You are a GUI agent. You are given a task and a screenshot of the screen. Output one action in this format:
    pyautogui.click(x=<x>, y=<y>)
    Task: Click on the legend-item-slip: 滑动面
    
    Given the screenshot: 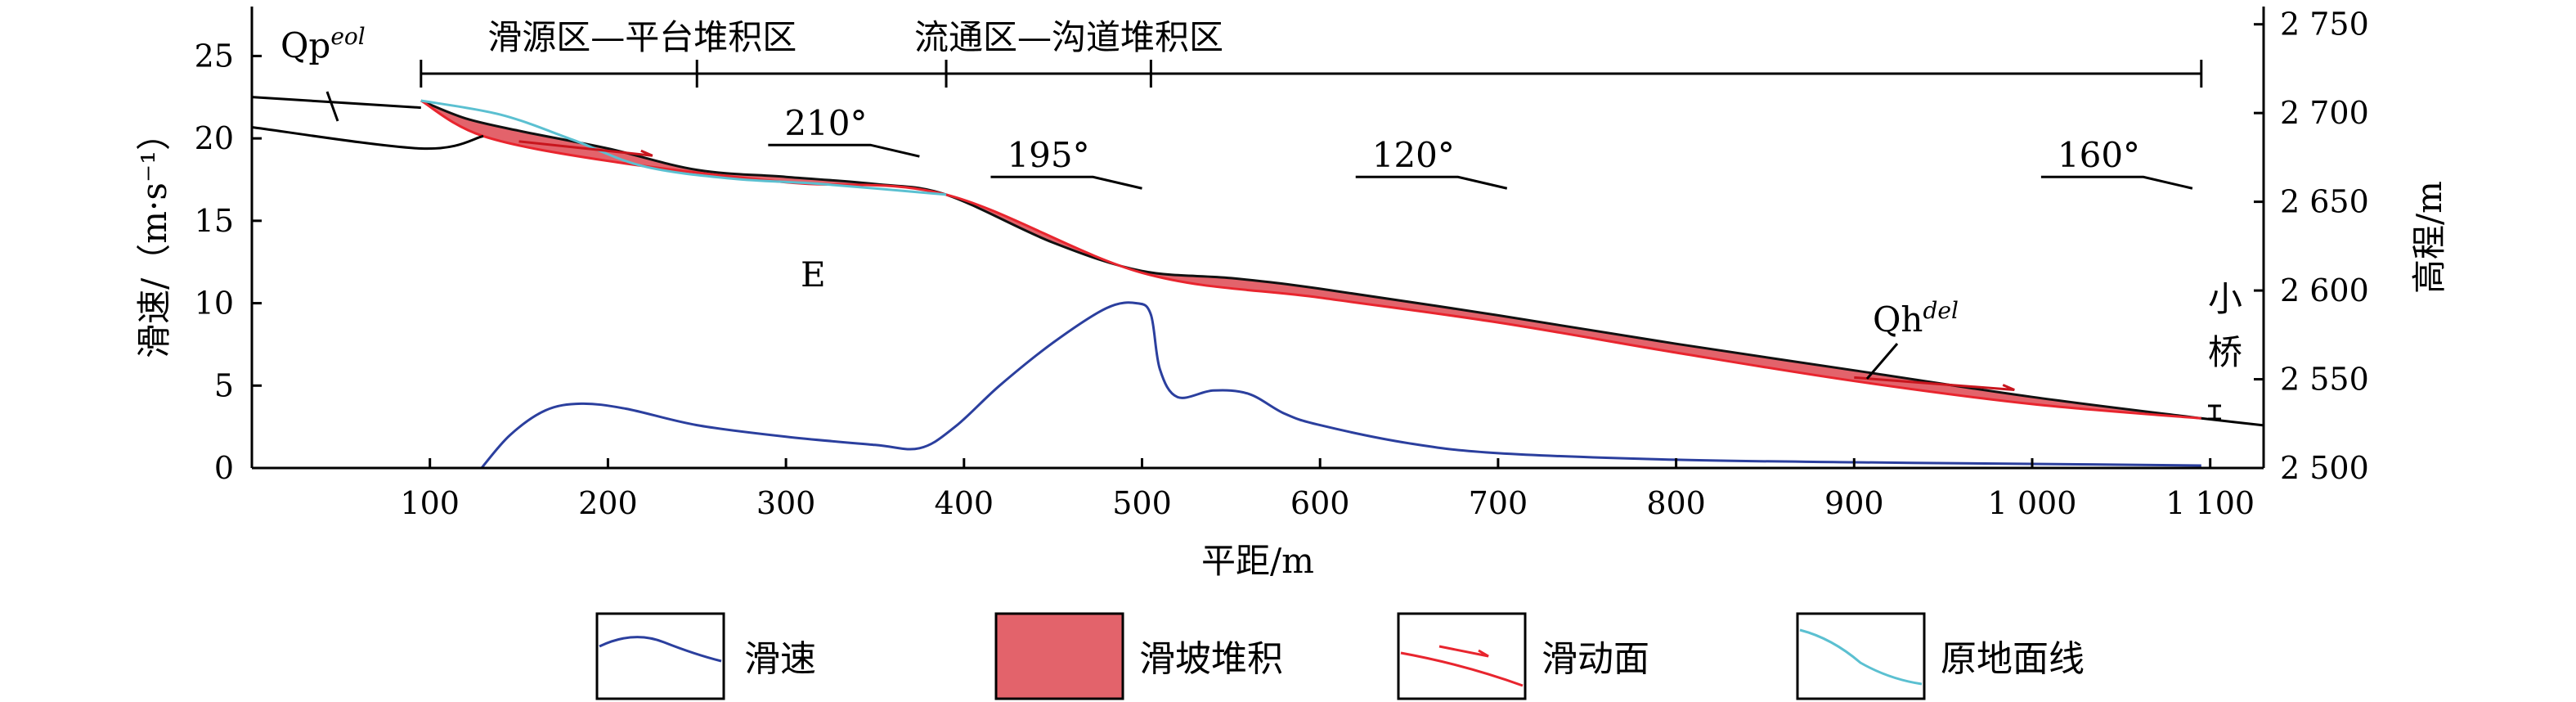 What is the action you would take?
    pyautogui.click(x=1523, y=656)
    